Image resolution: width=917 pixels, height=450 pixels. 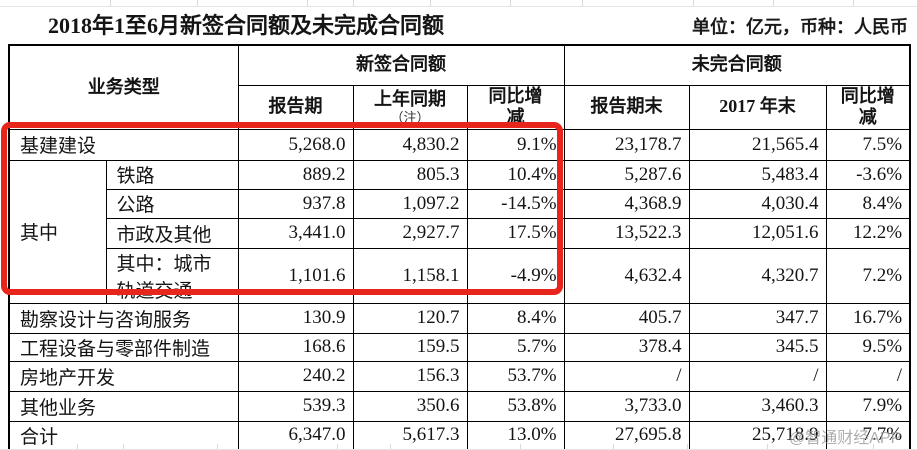 I want to click on cell-value: 7.9%, so click(x=868, y=406).